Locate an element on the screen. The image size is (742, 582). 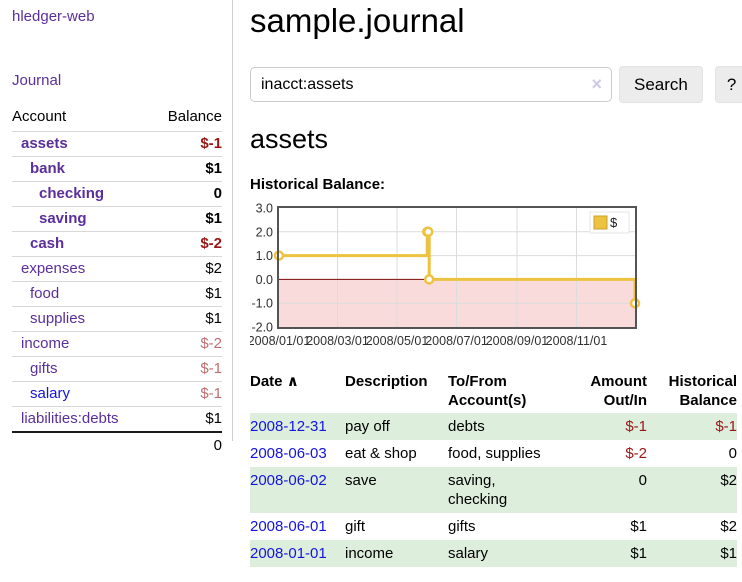
table-row: 2008-06-03 eat & shop food, supplies $-2 0 is located at coordinates (493, 453).